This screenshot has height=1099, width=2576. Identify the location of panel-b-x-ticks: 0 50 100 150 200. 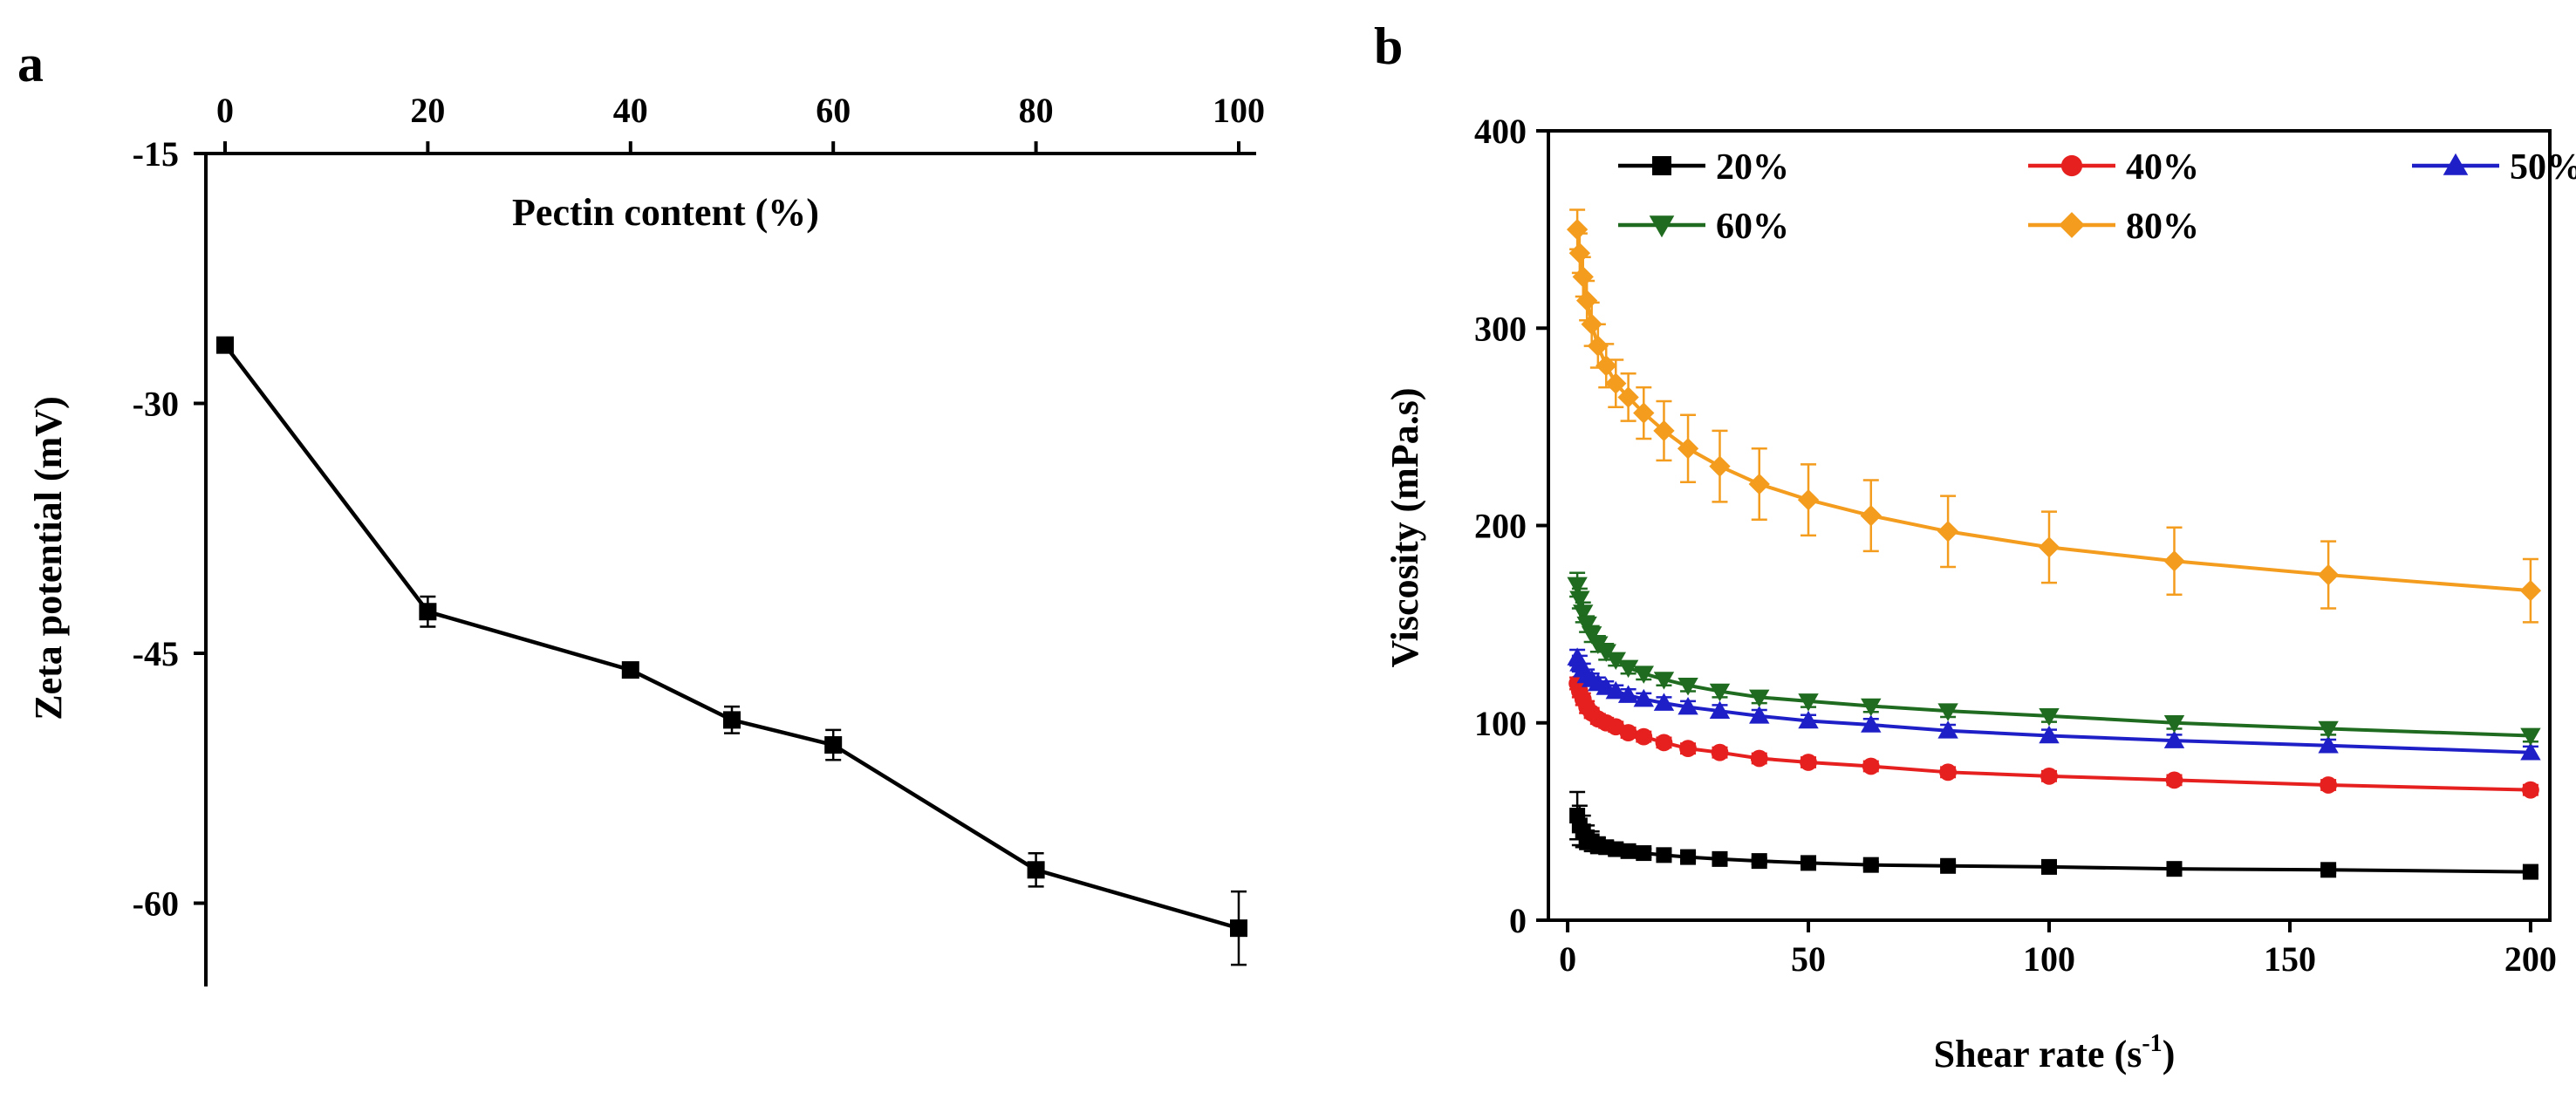
(2058, 949).